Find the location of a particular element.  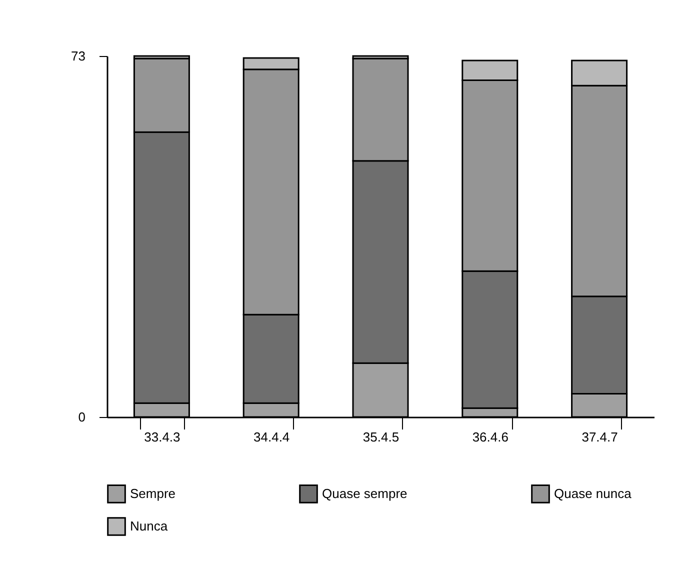

y-tick-label: 73 is located at coordinates (78, 56).